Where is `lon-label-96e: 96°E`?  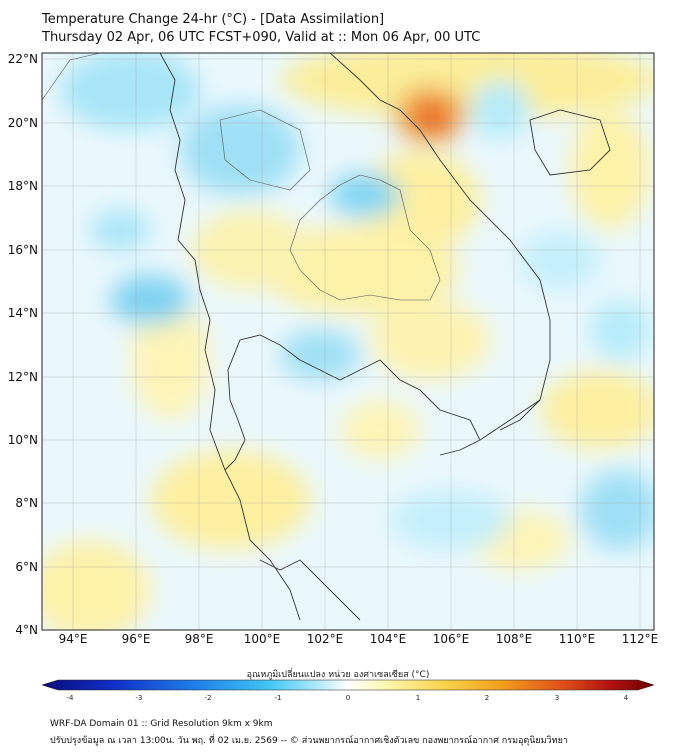
lon-label-96e: 96°E is located at coordinates (136, 639).